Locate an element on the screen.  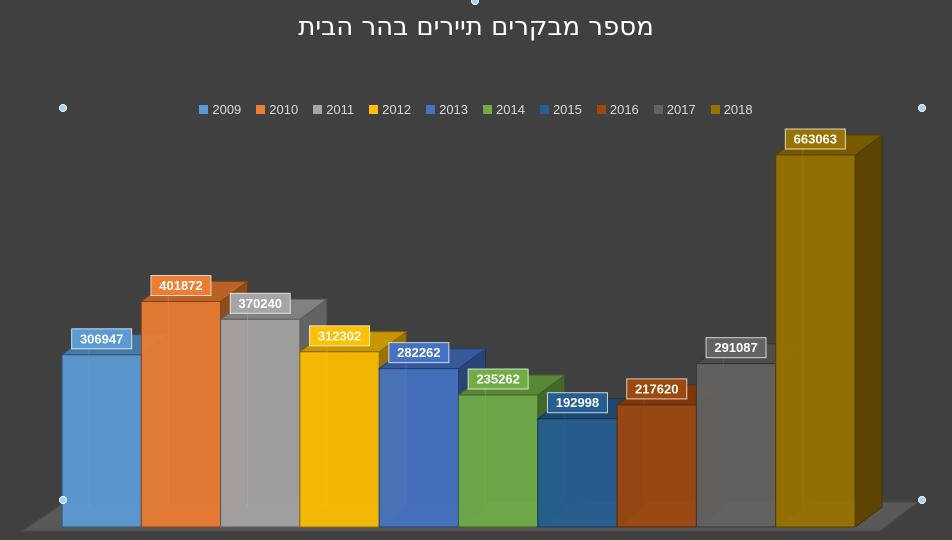
legend-item-2011: 2011 is located at coordinates (333, 109).